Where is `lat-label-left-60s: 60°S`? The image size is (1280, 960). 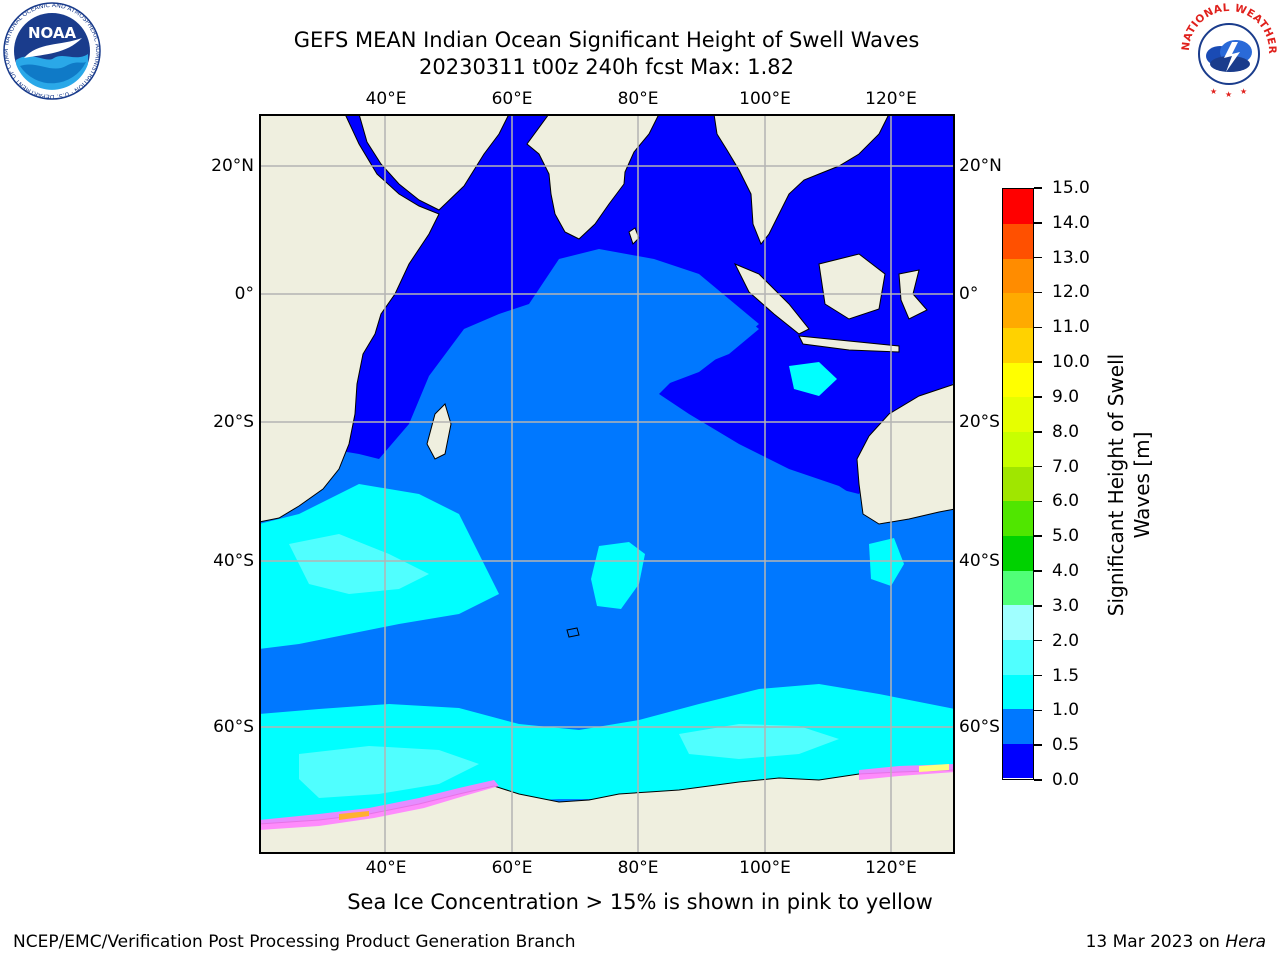 lat-label-left-60s: 60°S is located at coordinates (233, 727).